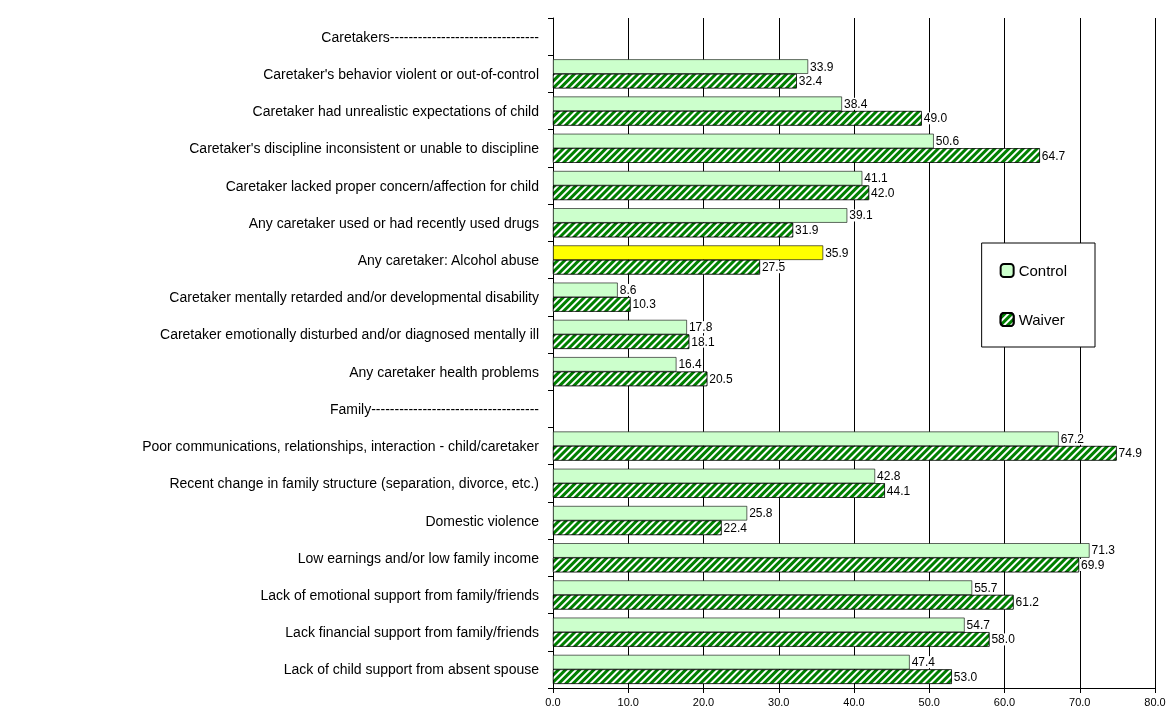 Image resolution: width=1175 pixels, height=713 pixels. What do you see at coordinates (761, 513) in the screenshot?
I see `data-label: 25.8` at bounding box center [761, 513].